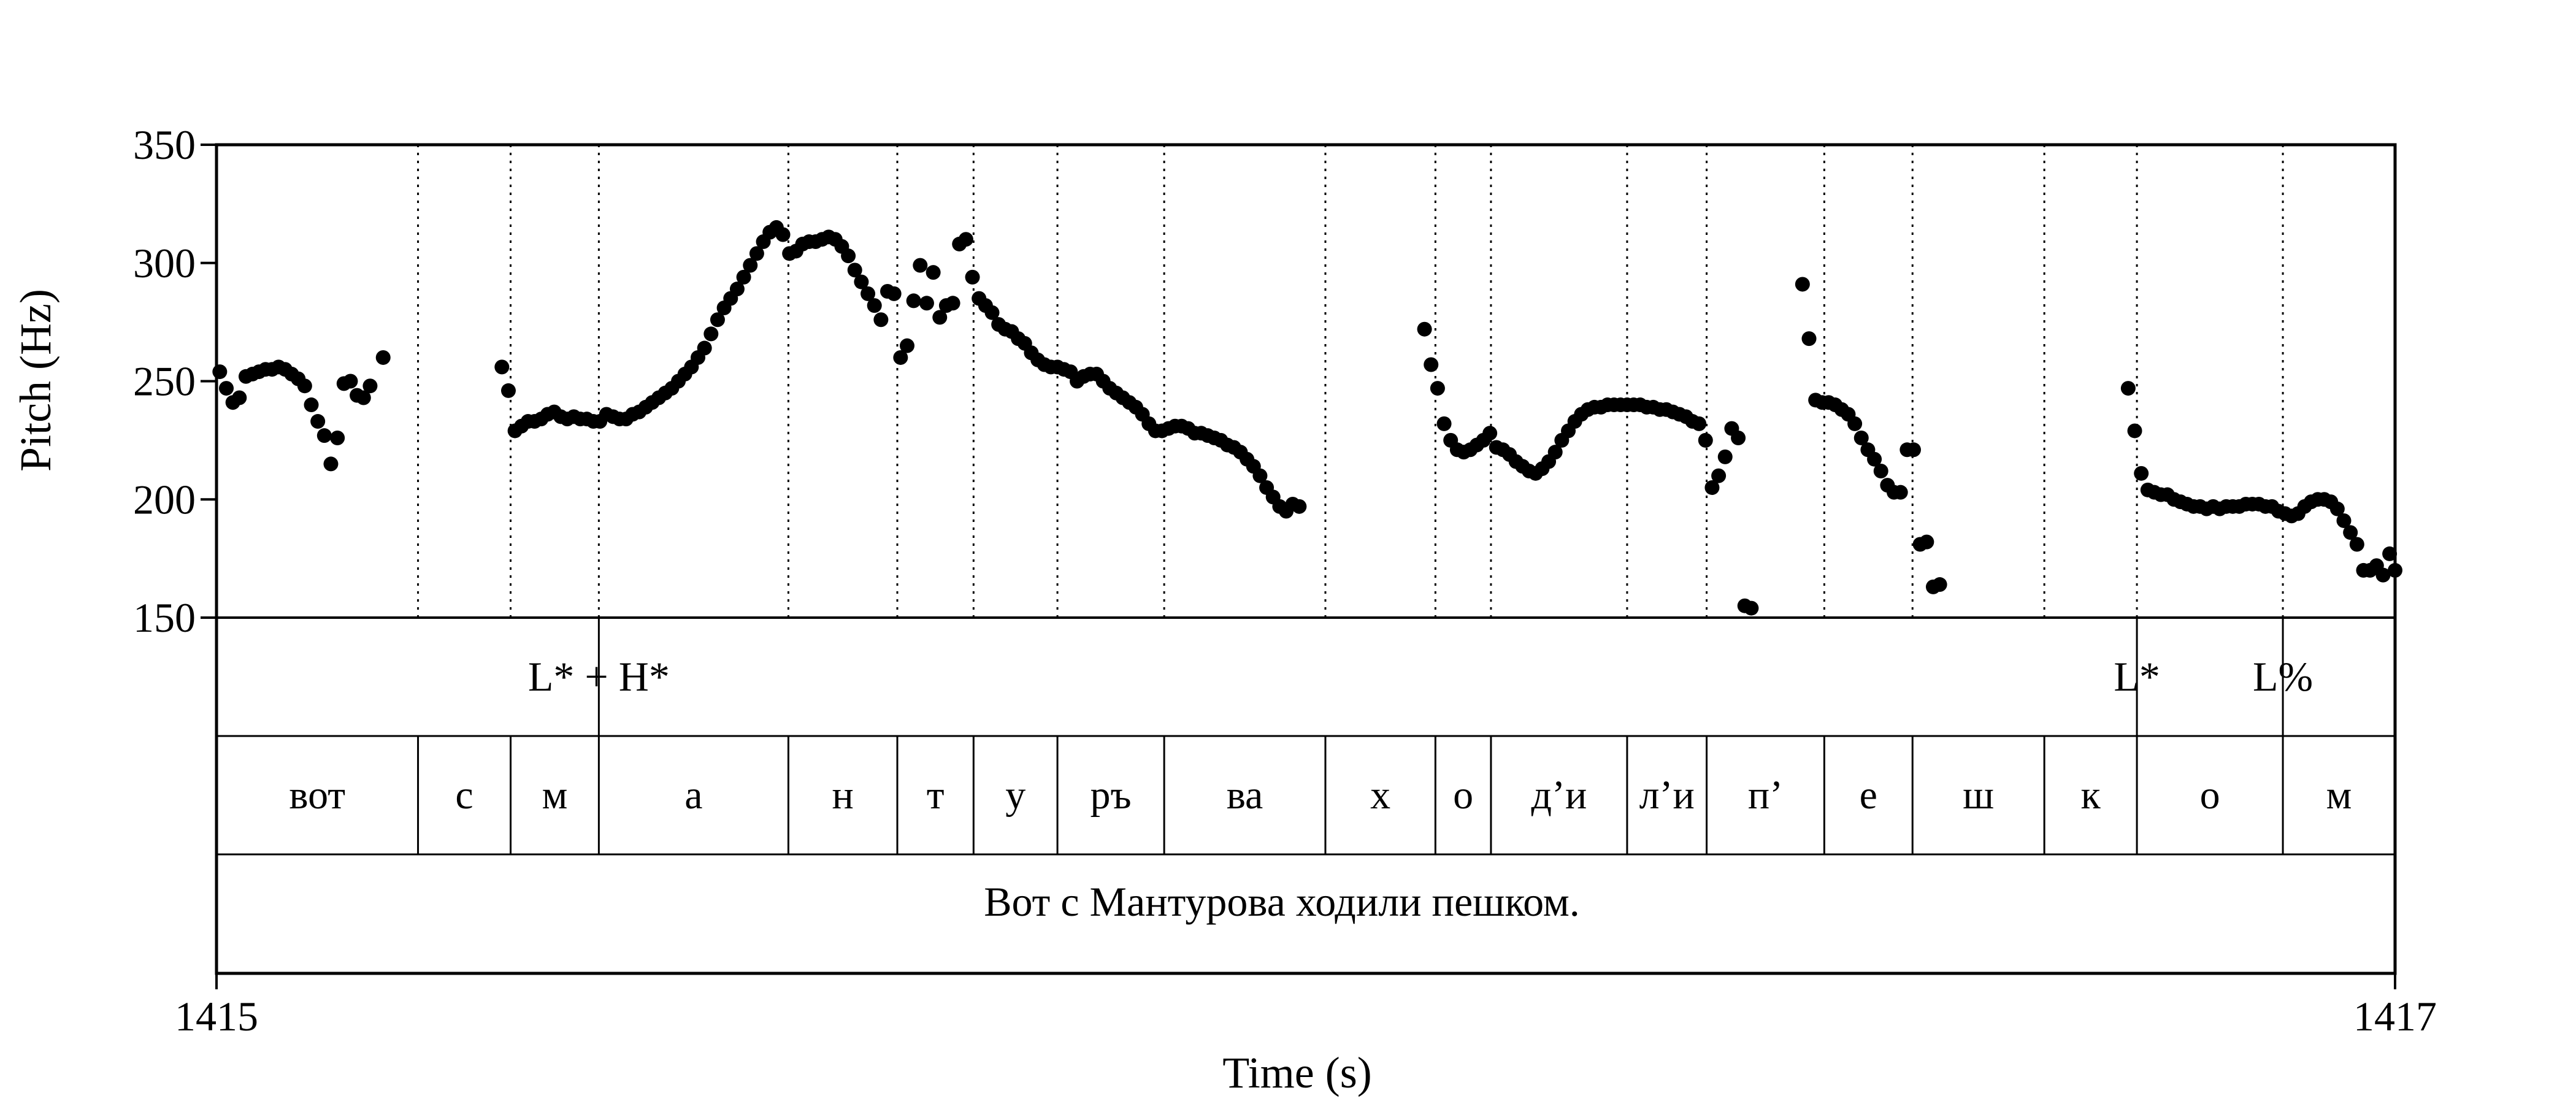 This screenshot has width=2576, height=1104. Describe the element at coordinates (936, 795) in the screenshot. I see `segment-label: т` at that location.